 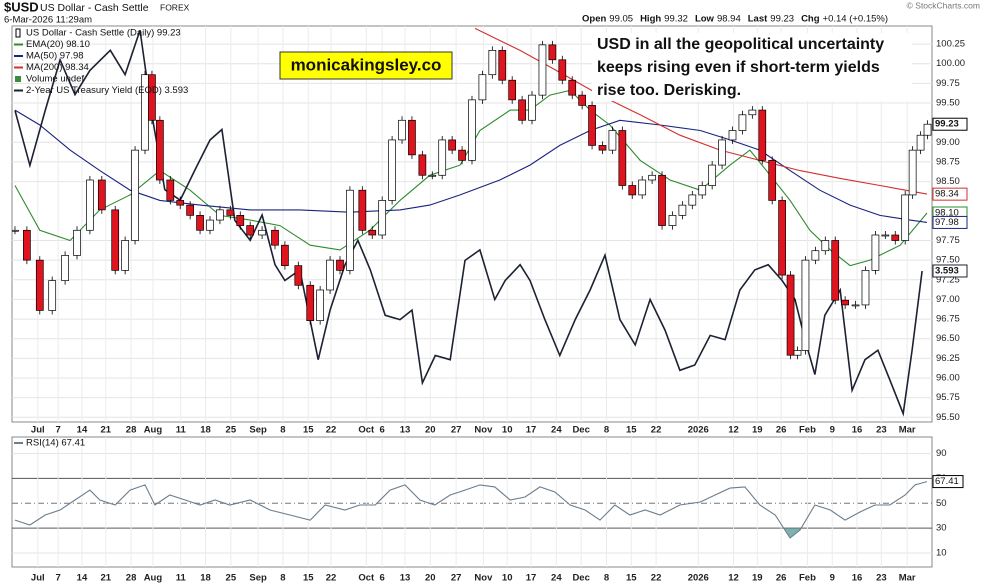 I want to click on note-line: rise too. Derisking., so click(x=669, y=90).